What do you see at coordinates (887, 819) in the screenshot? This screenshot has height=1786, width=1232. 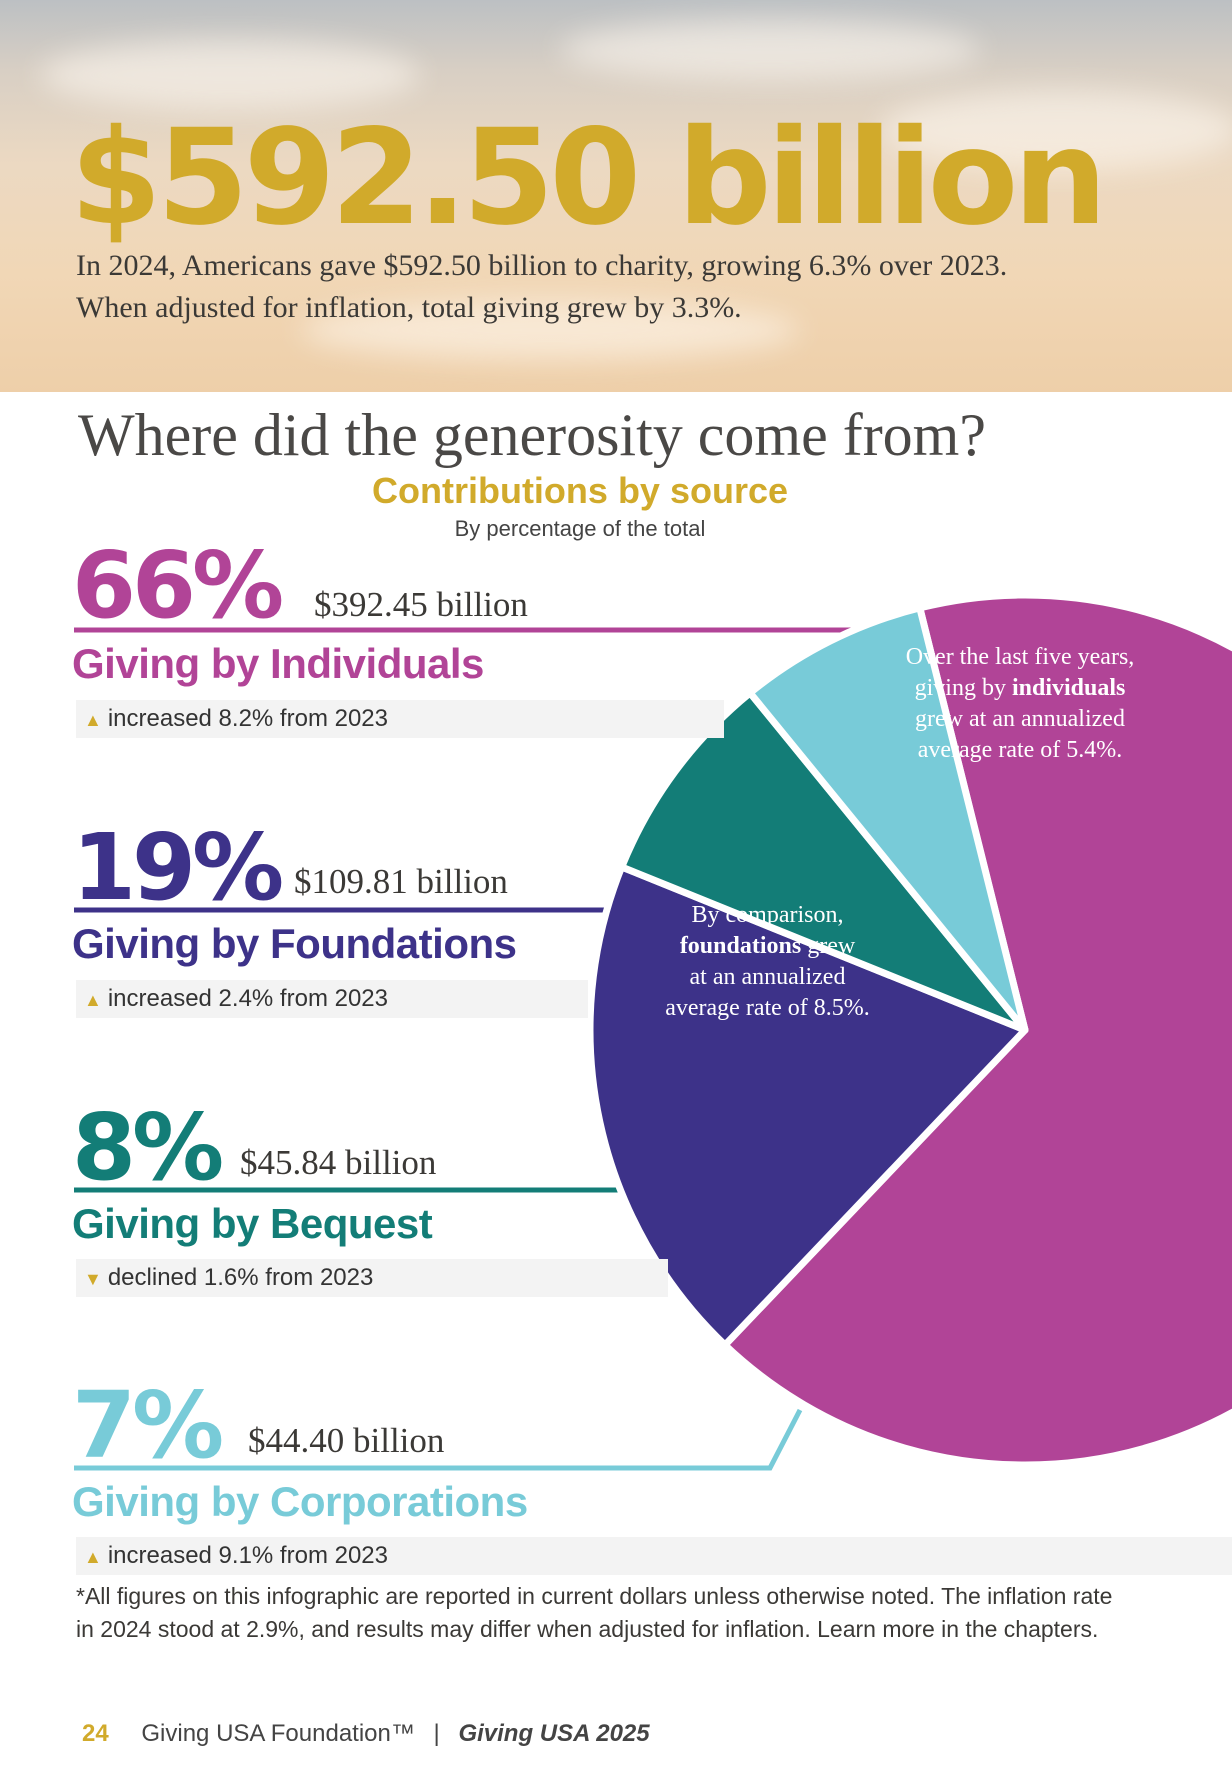 I see `pie-slice-corporations` at bounding box center [887, 819].